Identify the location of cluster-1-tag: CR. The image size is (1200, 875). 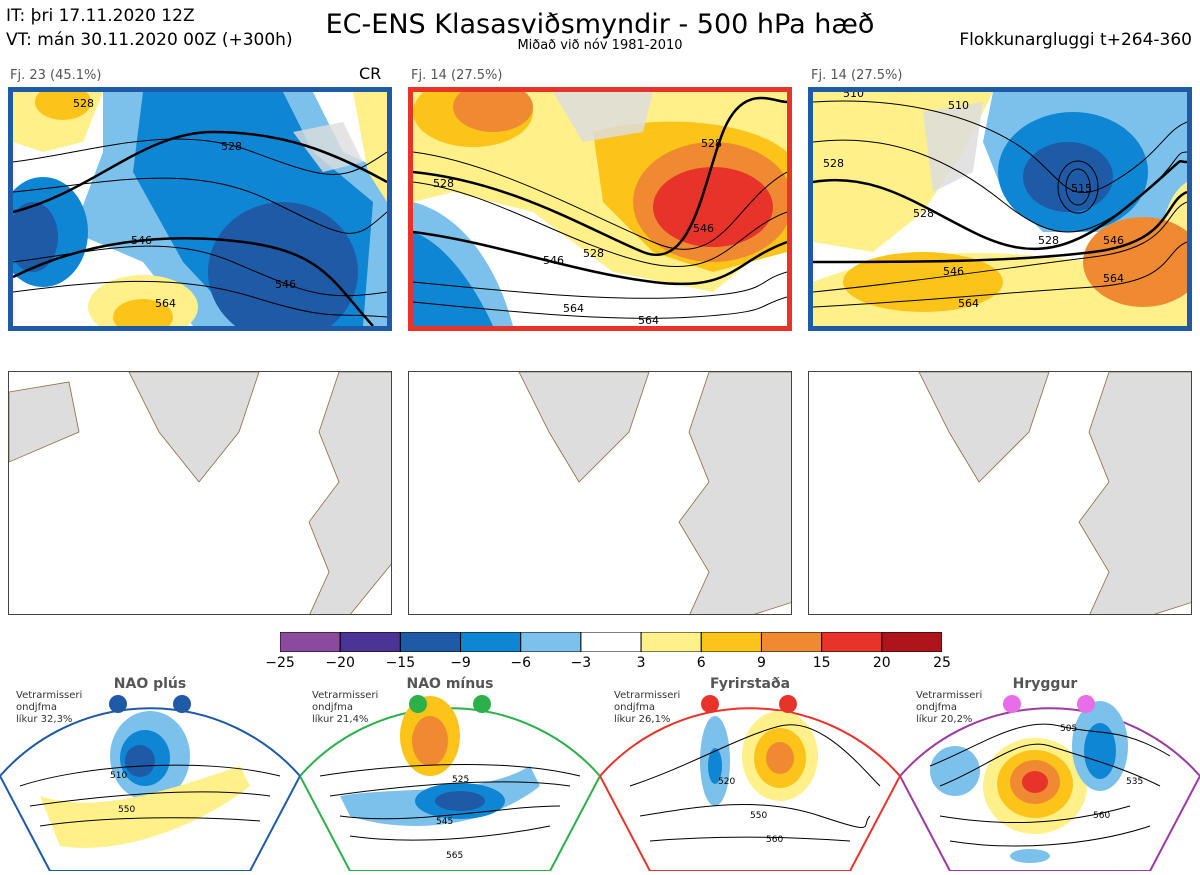
(370, 73).